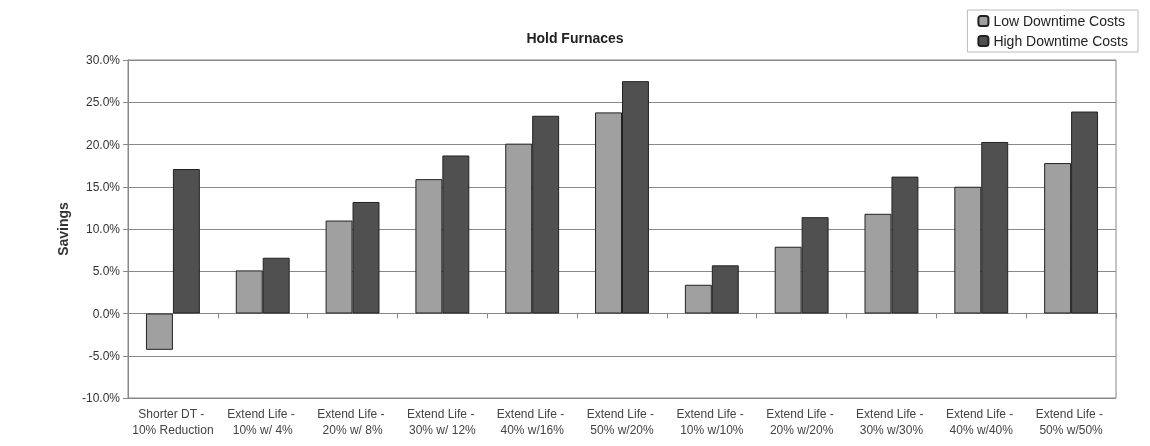 The width and height of the screenshot is (1150, 446). I want to click on y-tick-label: 5.0%, so click(106, 271).